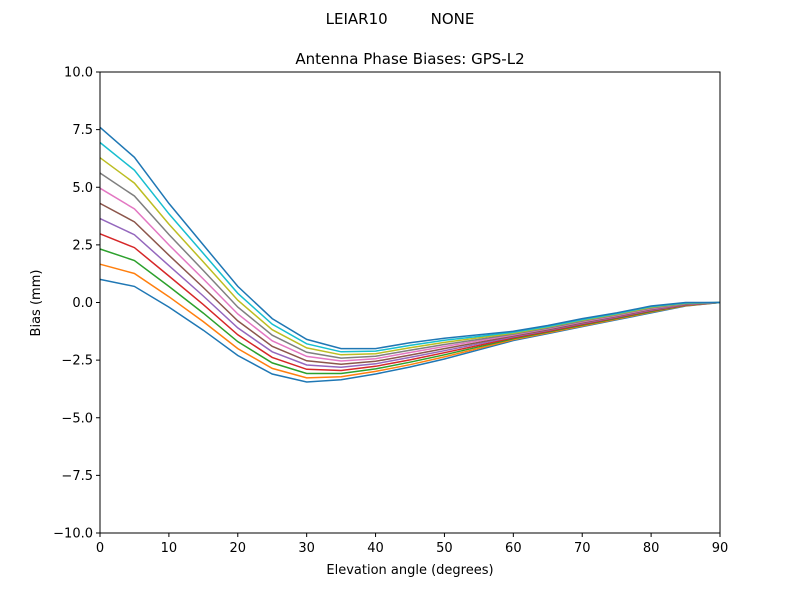 The height and width of the screenshot is (604, 800). What do you see at coordinates (169, 548) in the screenshot?
I see `x-tick-label: 10` at bounding box center [169, 548].